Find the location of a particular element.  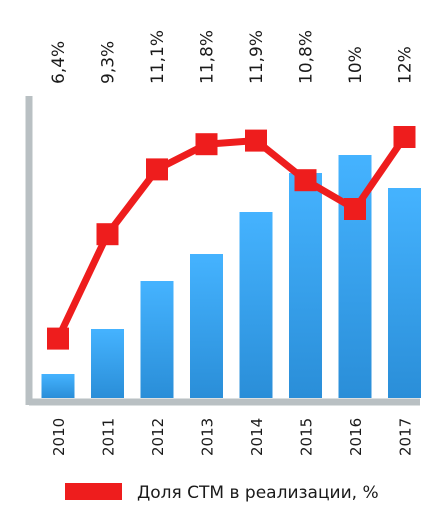

bar-2012 is located at coordinates (157, 339).